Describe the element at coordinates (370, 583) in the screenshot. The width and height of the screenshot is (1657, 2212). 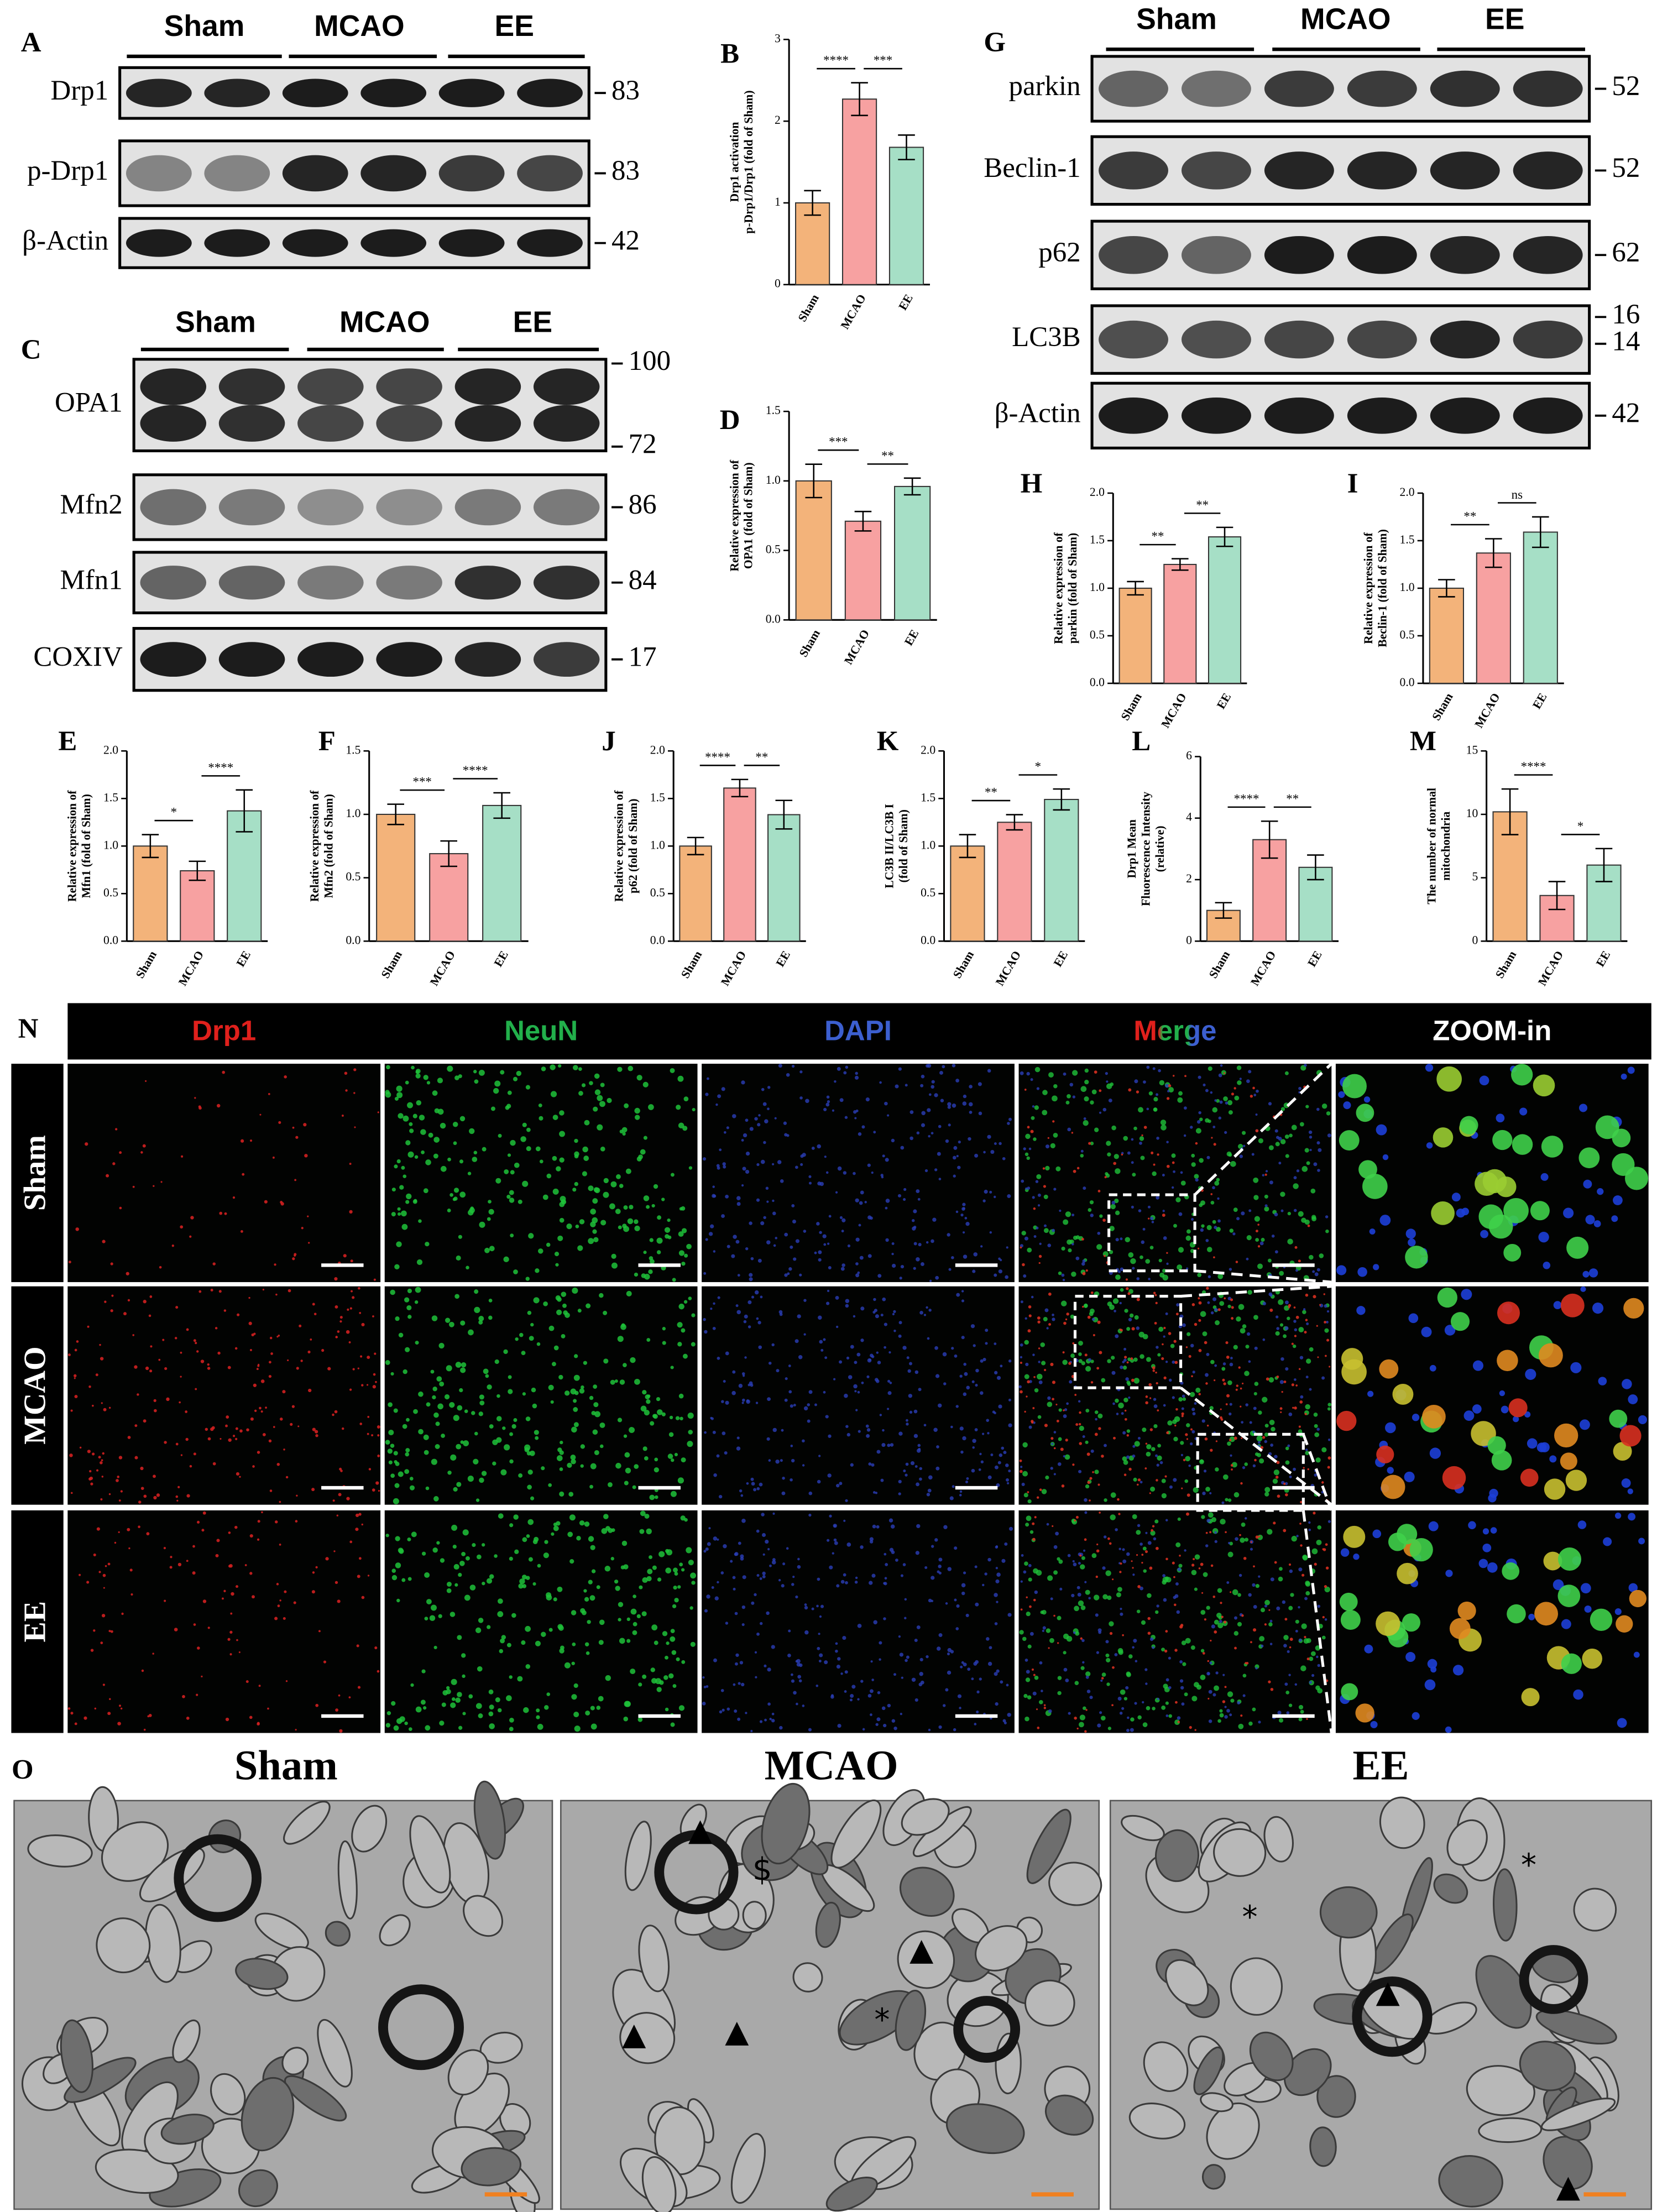
I see `blot-strip` at that location.